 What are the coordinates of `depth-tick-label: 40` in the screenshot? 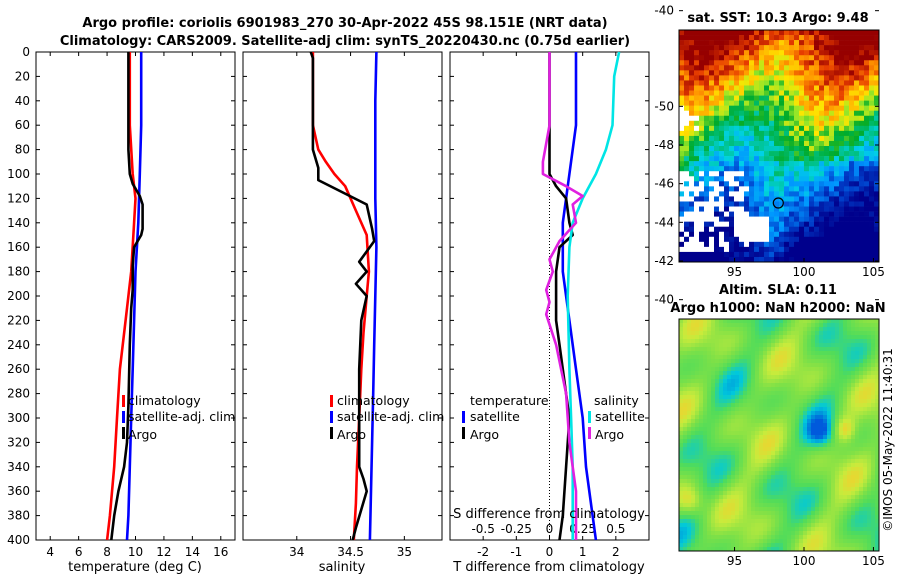 It's located at (22, 101).